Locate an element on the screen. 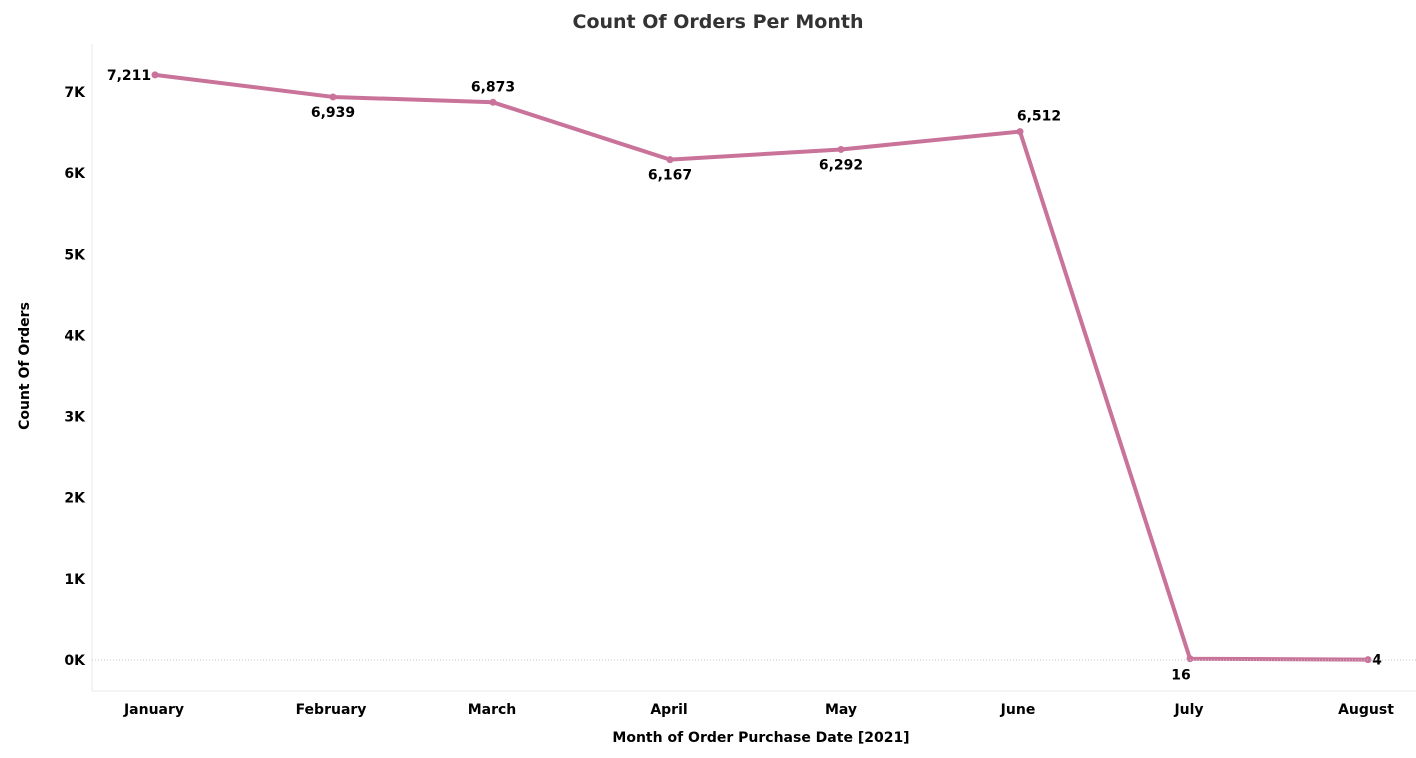  data-label: 6,167 is located at coordinates (670, 176).